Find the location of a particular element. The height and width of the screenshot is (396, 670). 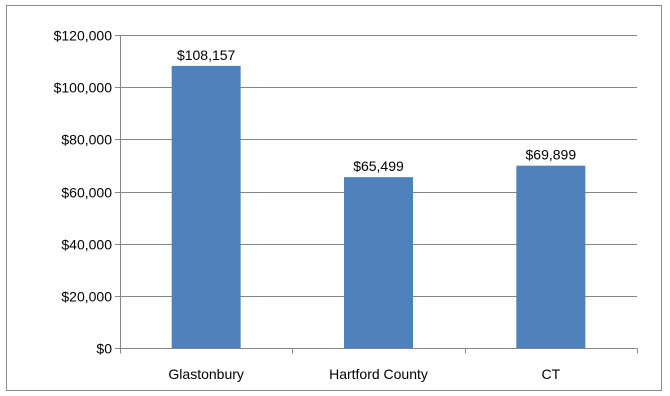

y-tick-label: $80,000 is located at coordinates (86, 140).